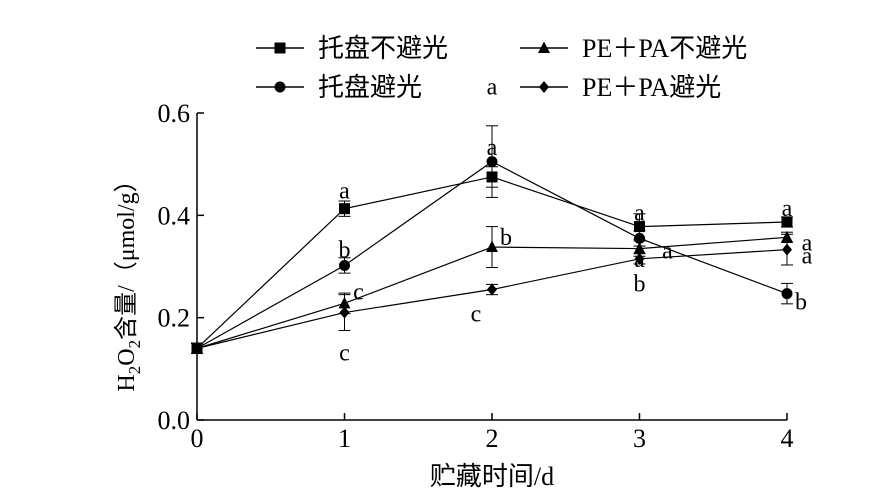  Describe the element at coordinates (651, 87) in the screenshot. I see `legend-label: PE＋PA避光` at that location.